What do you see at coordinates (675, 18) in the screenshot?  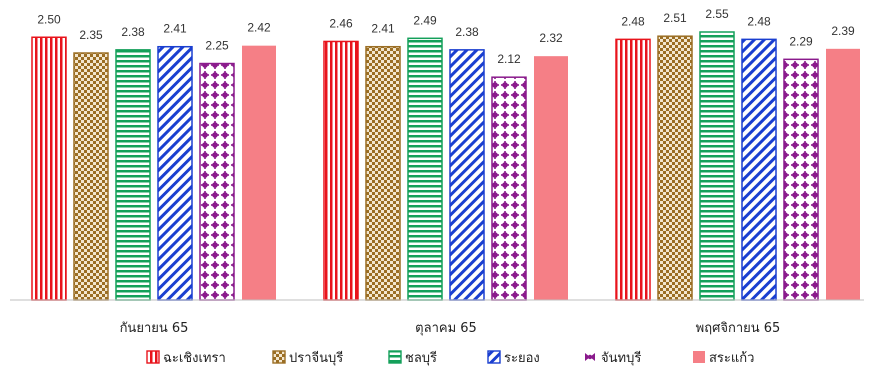 I see `data-label-2-3: 2.51` at bounding box center [675, 18].